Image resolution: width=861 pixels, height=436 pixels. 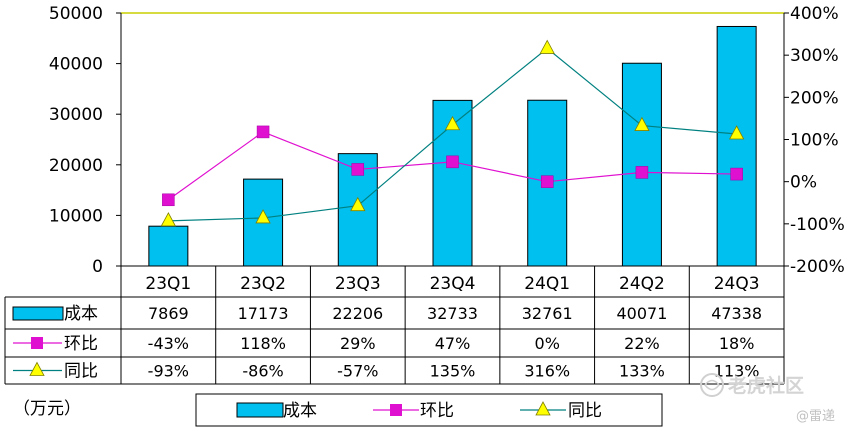 I want to click on left-tick-label: 10000, so click(x=76, y=216).